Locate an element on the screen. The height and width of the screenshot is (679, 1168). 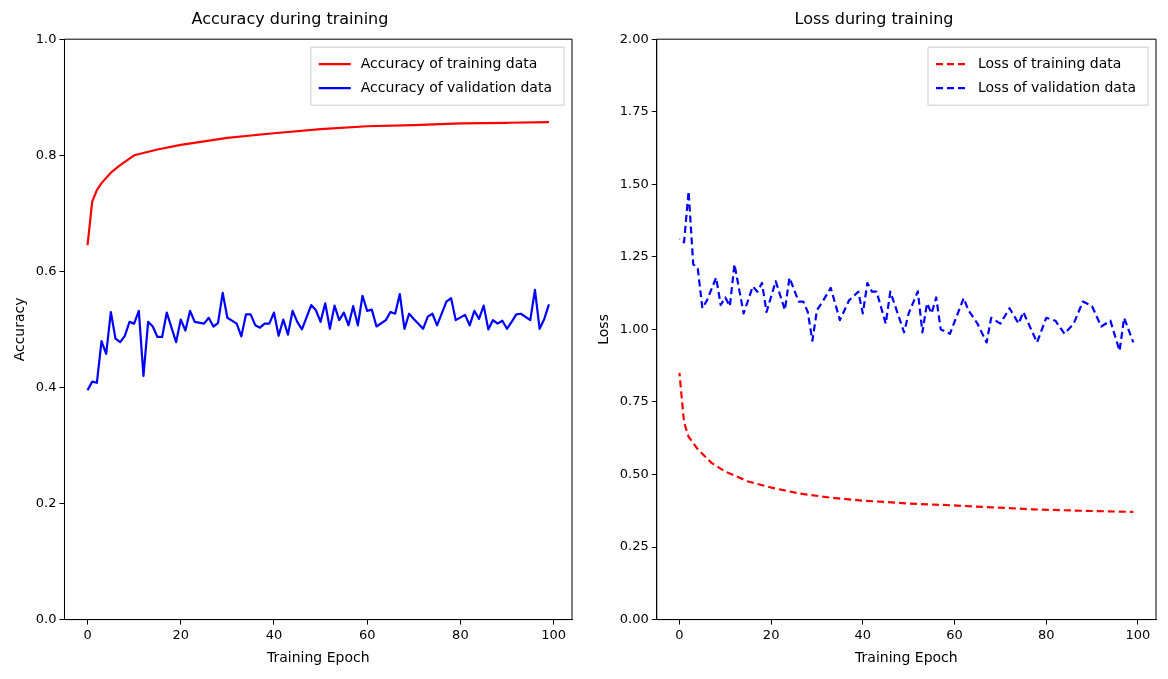
y-tick-label: 0.00 is located at coordinates (634, 618).